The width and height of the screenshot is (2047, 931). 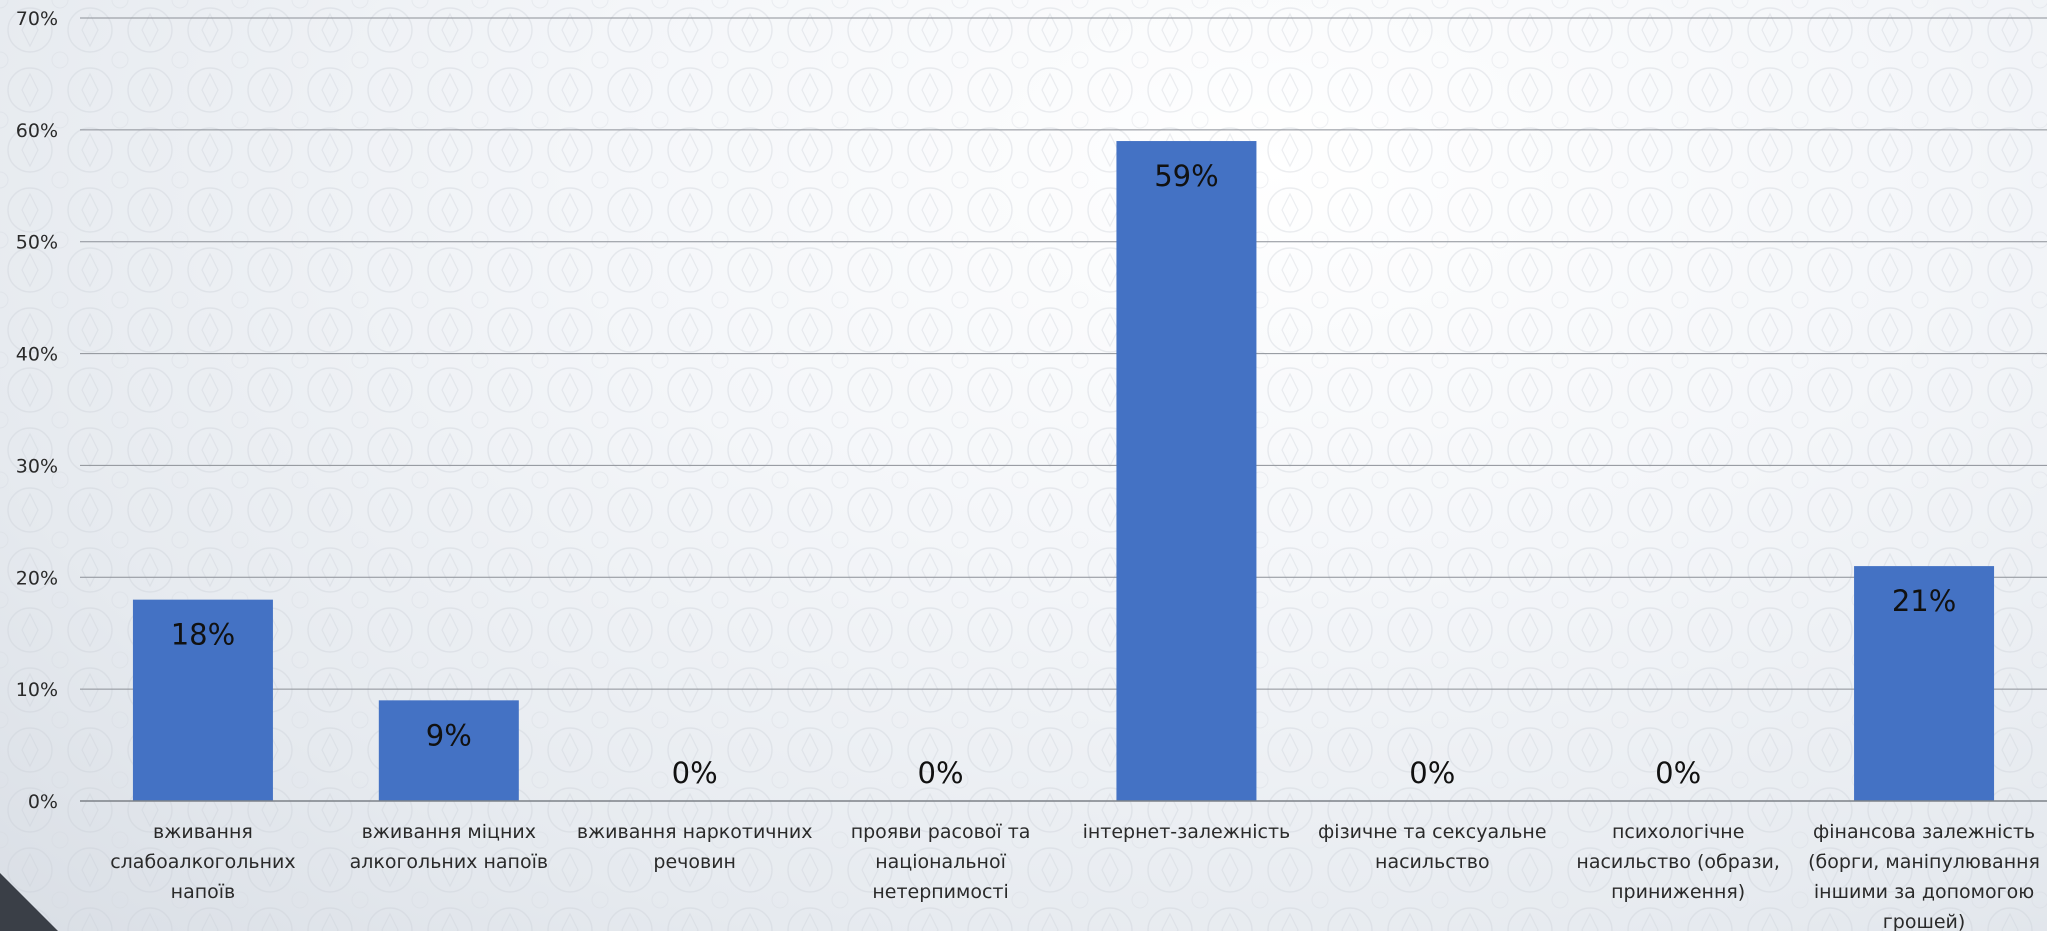 I want to click on y-tick-label: 0%, so click(x=43, y=802).